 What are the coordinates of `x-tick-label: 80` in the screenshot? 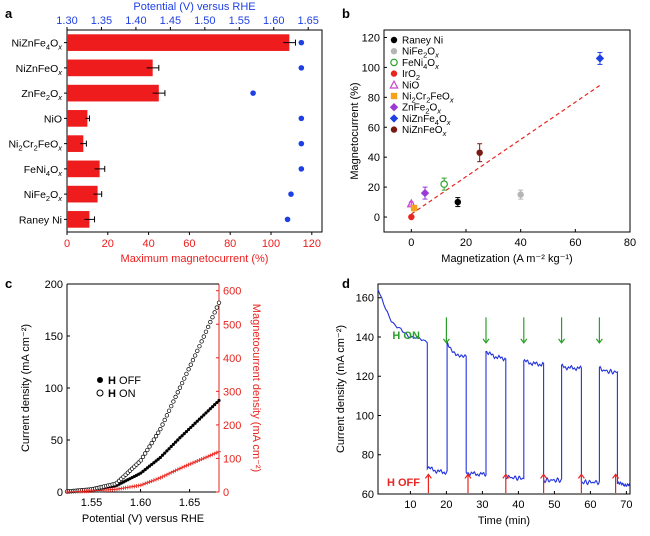 It's located at (230, 244).